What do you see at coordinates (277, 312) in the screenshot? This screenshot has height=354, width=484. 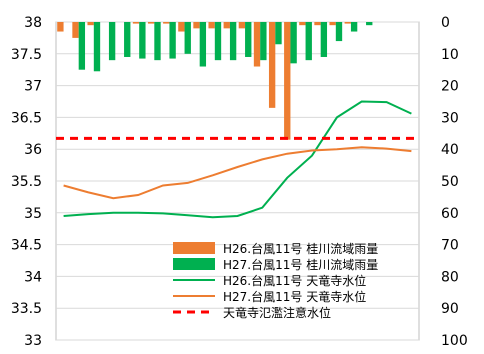 I see `legend-label: 天竜寺氾濫注意水位` at bounding box center [277, 312].